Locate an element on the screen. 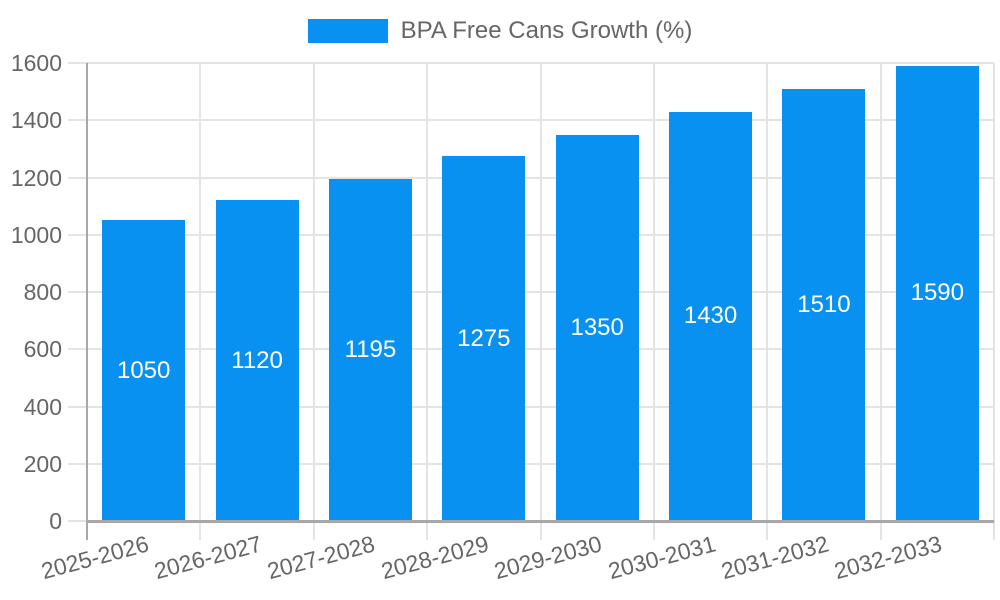 Image resolution: width=1000 pixels, height=600 pixels. bar-value-label: 1195 is located at coordinates (370, 349).